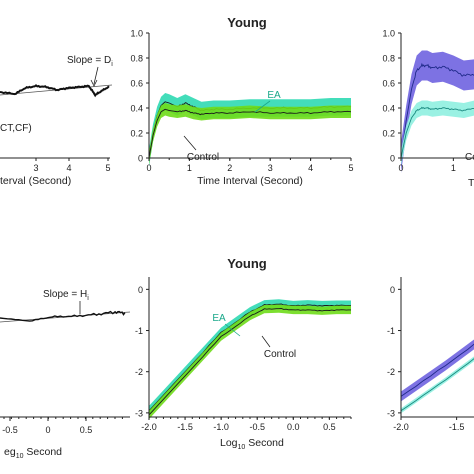 The width and height of the screenshot is (474, 474). I want to click on bottom-right-y-tick-label: 0, so click(392, 290).